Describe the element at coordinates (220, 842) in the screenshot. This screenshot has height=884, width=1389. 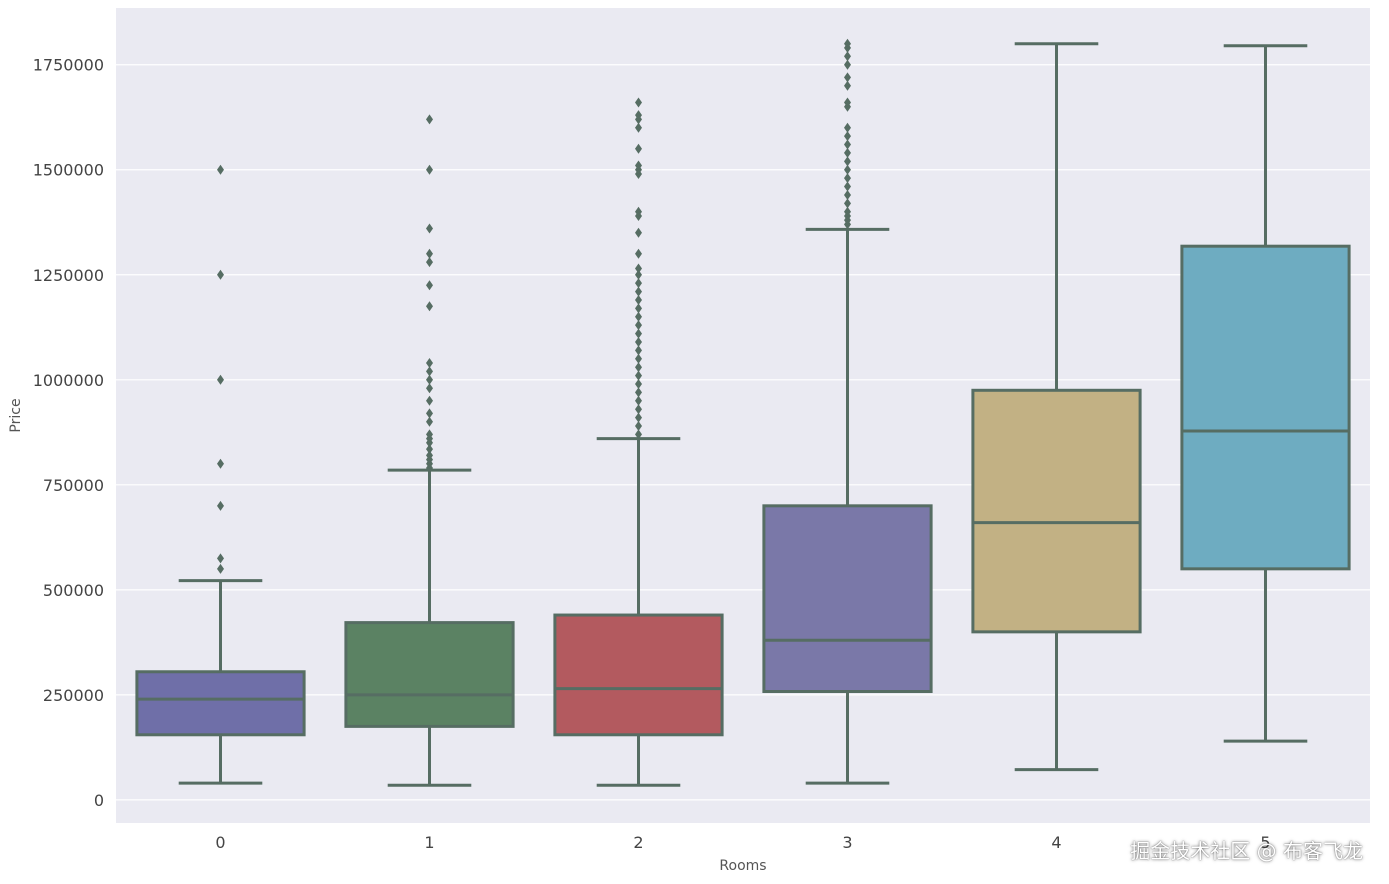
I see `x-tick-label: 0` at that location.